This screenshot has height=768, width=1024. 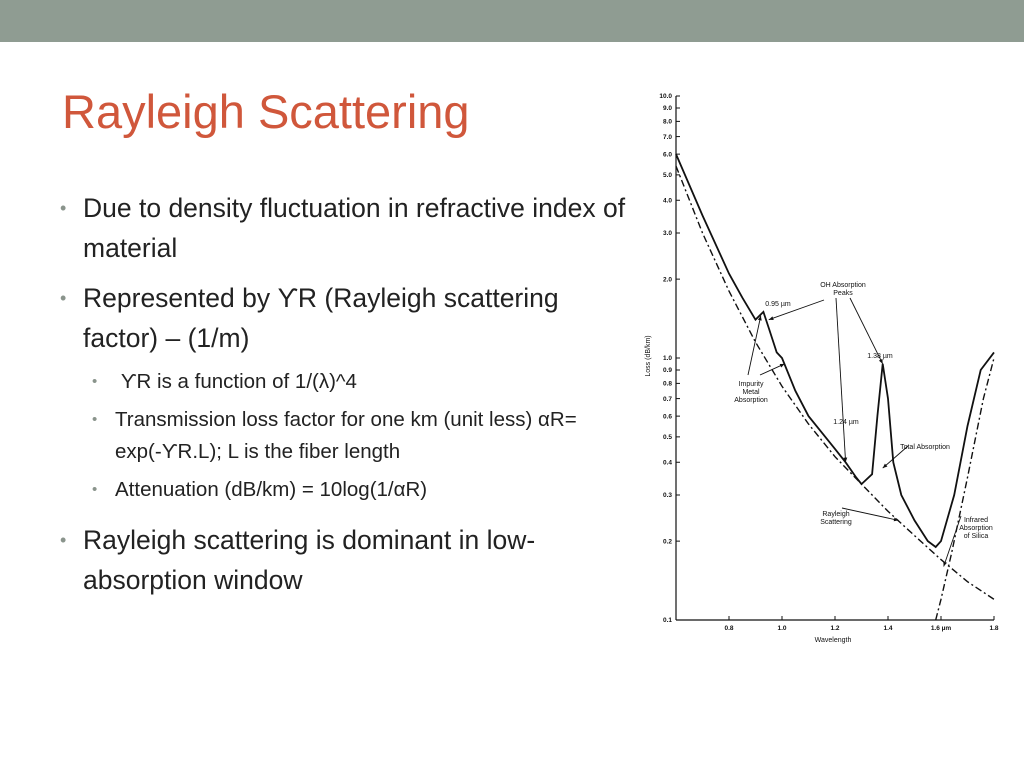 I want to click on y-tick-label: 0.2, so click(x=667, y=541).